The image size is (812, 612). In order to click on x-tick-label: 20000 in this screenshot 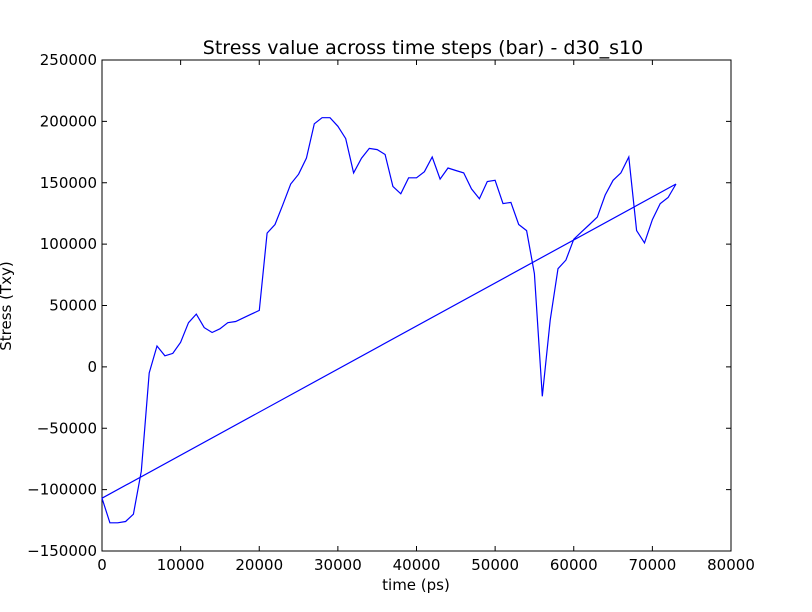, I will do `click(259, 565)`.